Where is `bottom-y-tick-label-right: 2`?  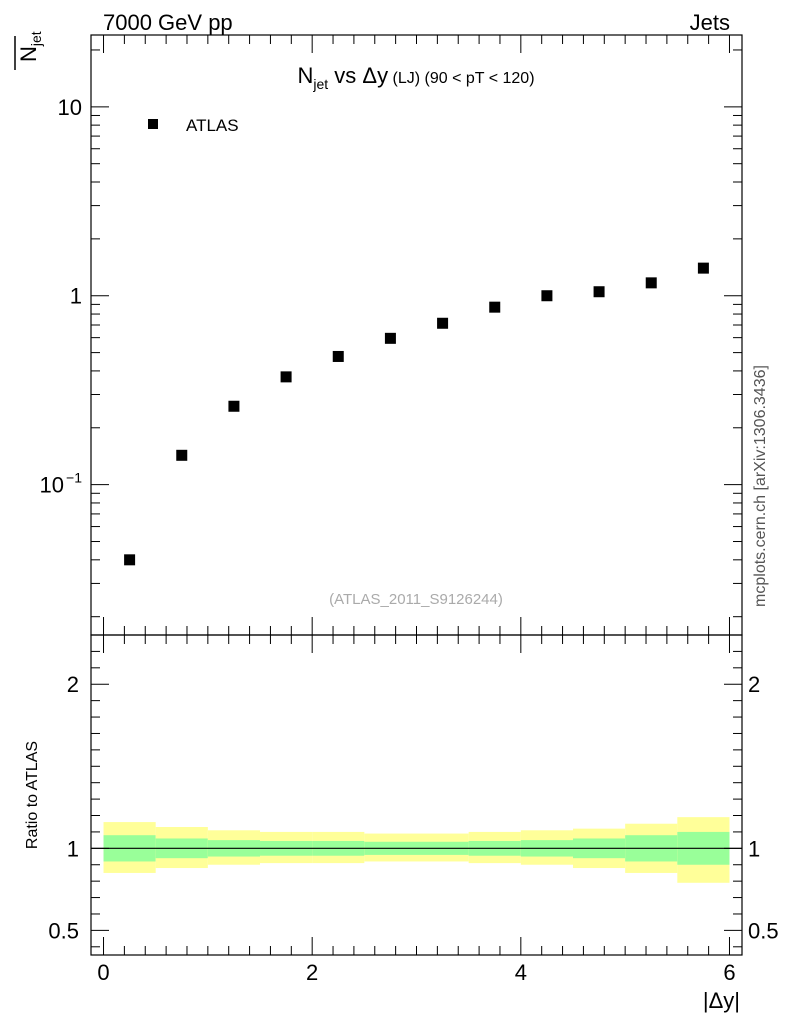 bottom-y-tick-label-right: 2 is located at coordinates (754, 684).